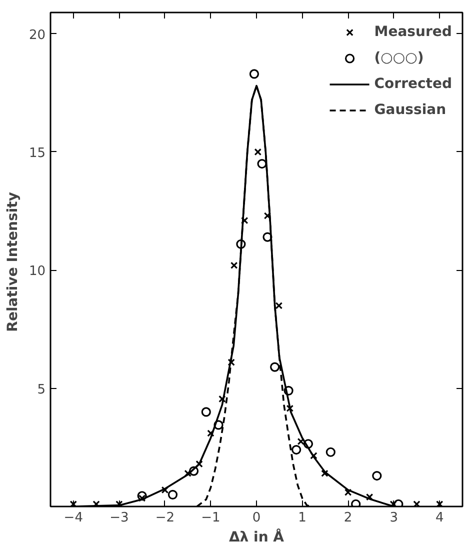 This screenshot has height=558, width=472. I want to click on y-tick-label: 5, so click(41, 390).